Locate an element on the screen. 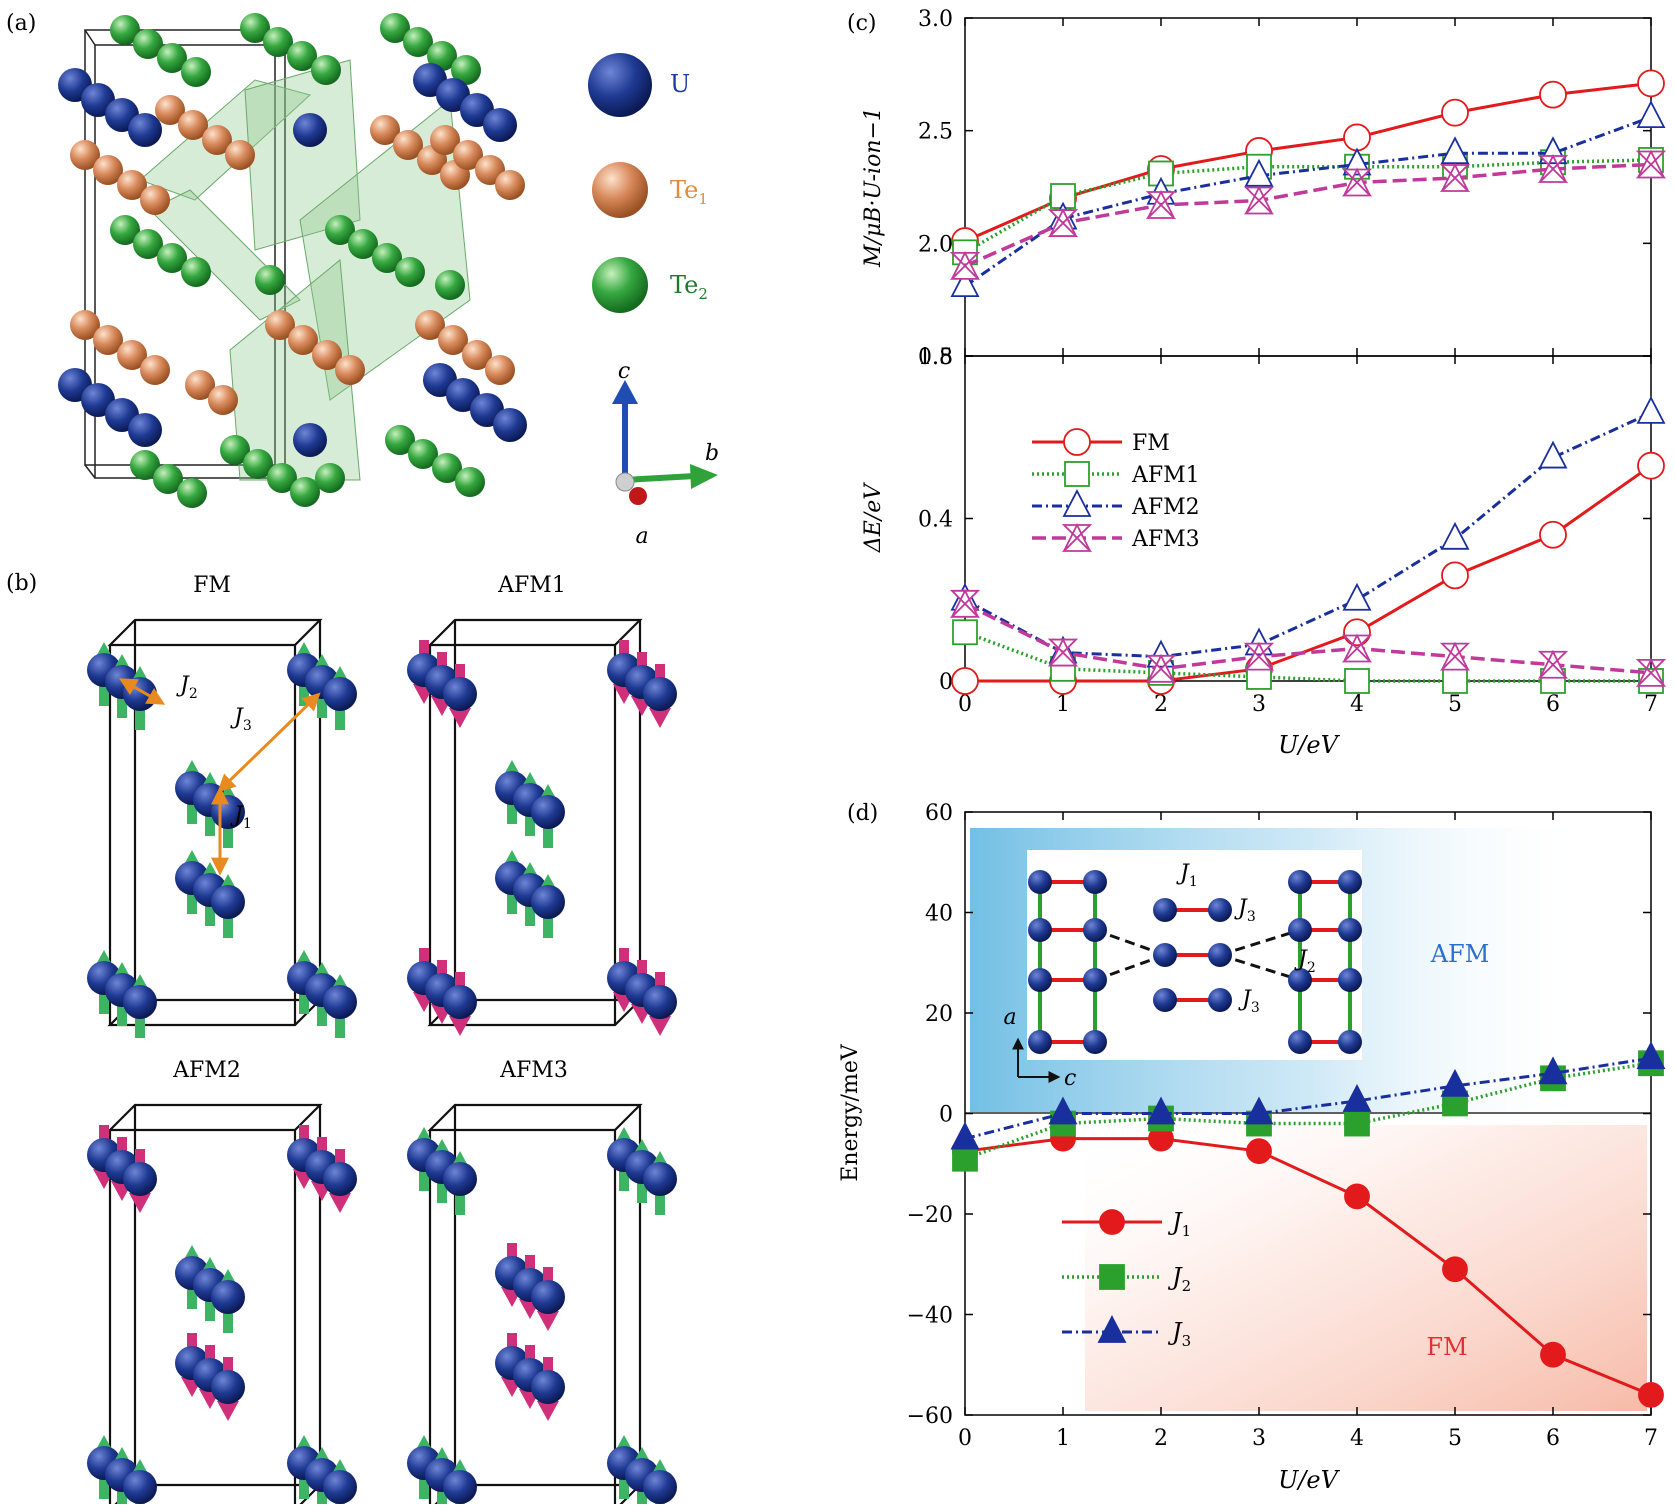 The image size is (1675, 1508). panel-c-label: (c) is located at coordinates (862, 23).